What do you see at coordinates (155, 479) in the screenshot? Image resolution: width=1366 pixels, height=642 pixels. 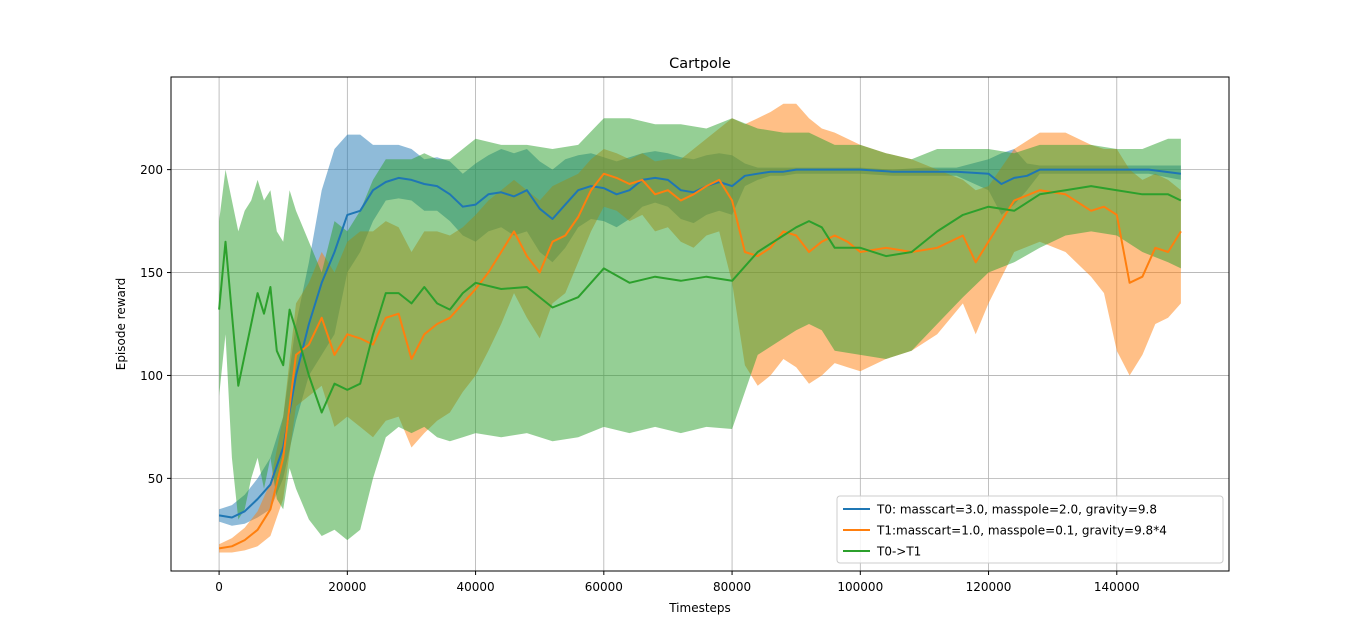 I see `y-tick-label: 50` at bounding box center [155, 479].